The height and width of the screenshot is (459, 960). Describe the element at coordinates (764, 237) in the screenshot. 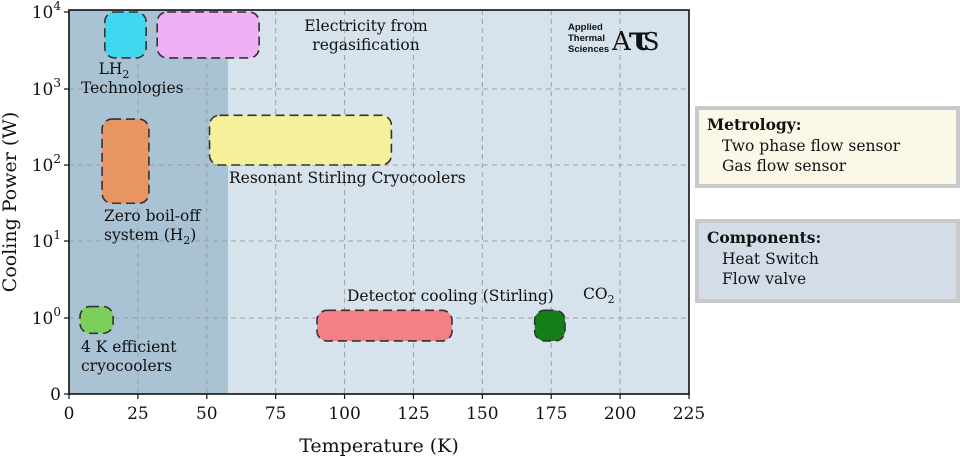

I see `components-title: Components:` at that location.